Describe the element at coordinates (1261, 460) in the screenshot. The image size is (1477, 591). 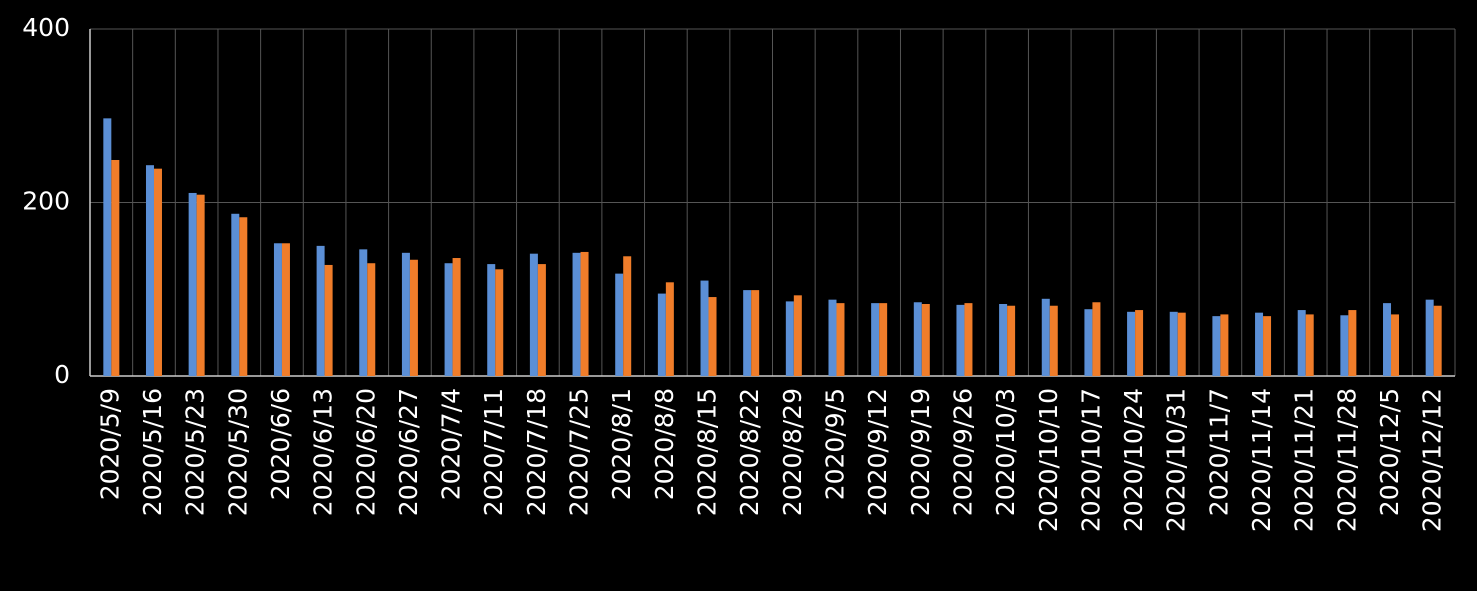
I see `x-tick-label: 2020/11/14` at that location.